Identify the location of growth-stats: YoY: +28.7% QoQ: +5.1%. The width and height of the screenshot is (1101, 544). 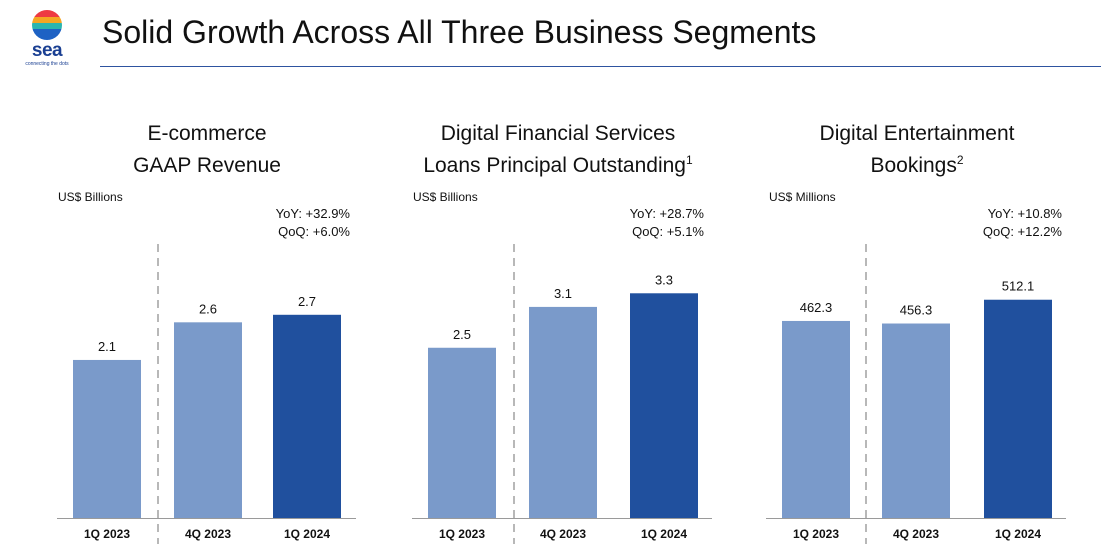
(654, 223).